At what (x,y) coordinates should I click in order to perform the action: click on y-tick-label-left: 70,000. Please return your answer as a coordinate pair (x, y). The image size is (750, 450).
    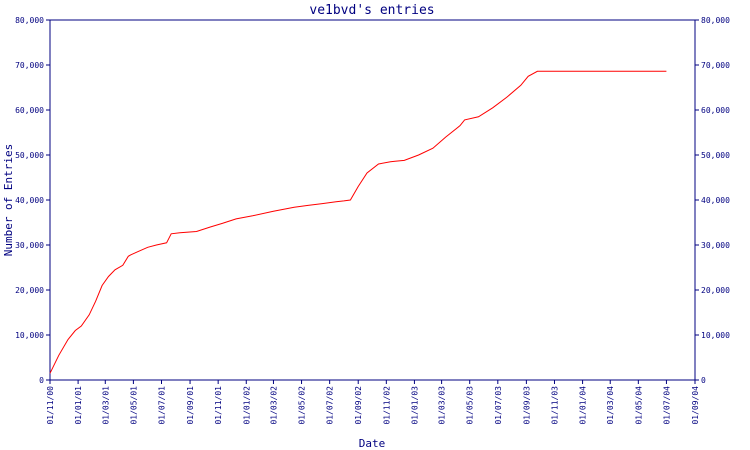
    Looking at the image, I should click on (29, 65).